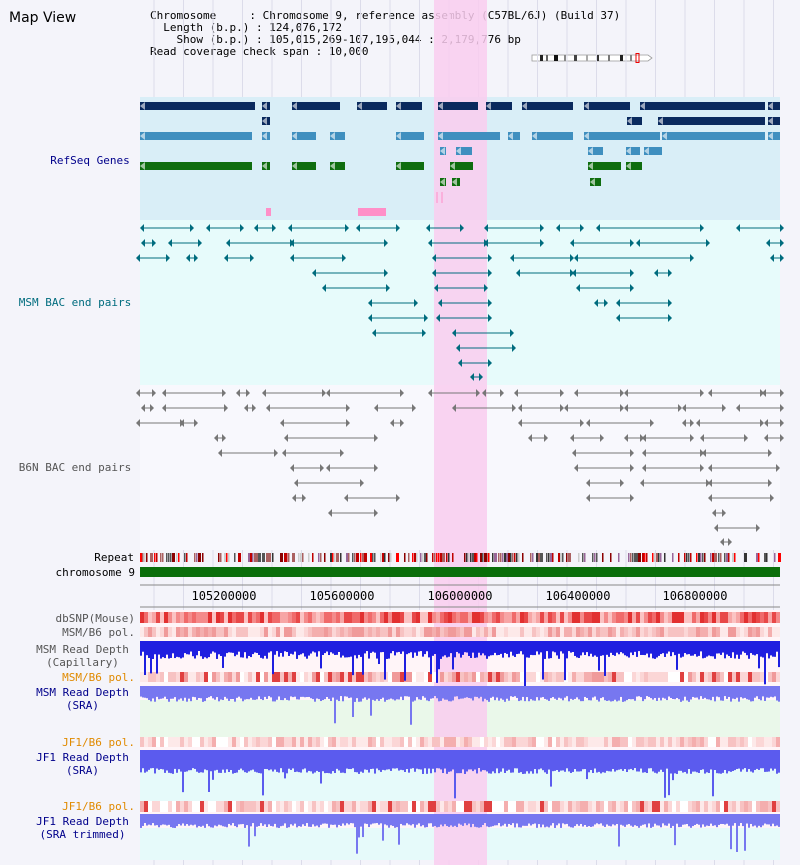 The width and height of the screenshot is (800, 865). Describe the element at coordinates (98, 677) in the screenshot. I see `track-label-msm-b6-pol-2: MSM/B6 pol.` at that location.